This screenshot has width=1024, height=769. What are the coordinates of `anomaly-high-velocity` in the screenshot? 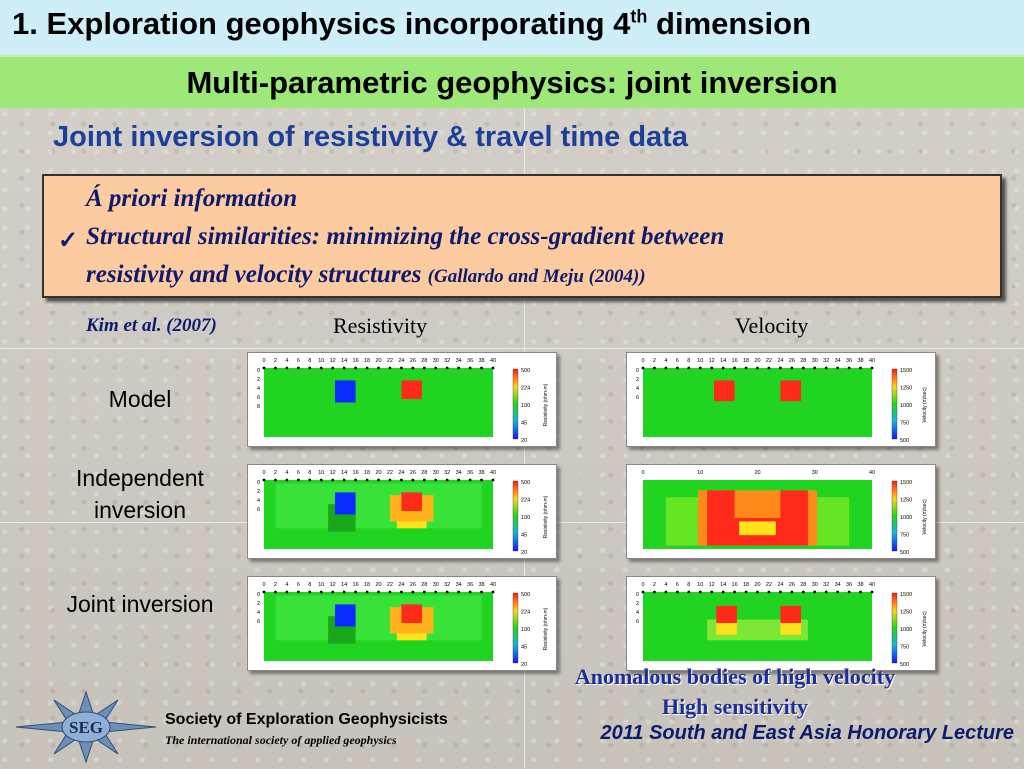 It's located at (721, 518).